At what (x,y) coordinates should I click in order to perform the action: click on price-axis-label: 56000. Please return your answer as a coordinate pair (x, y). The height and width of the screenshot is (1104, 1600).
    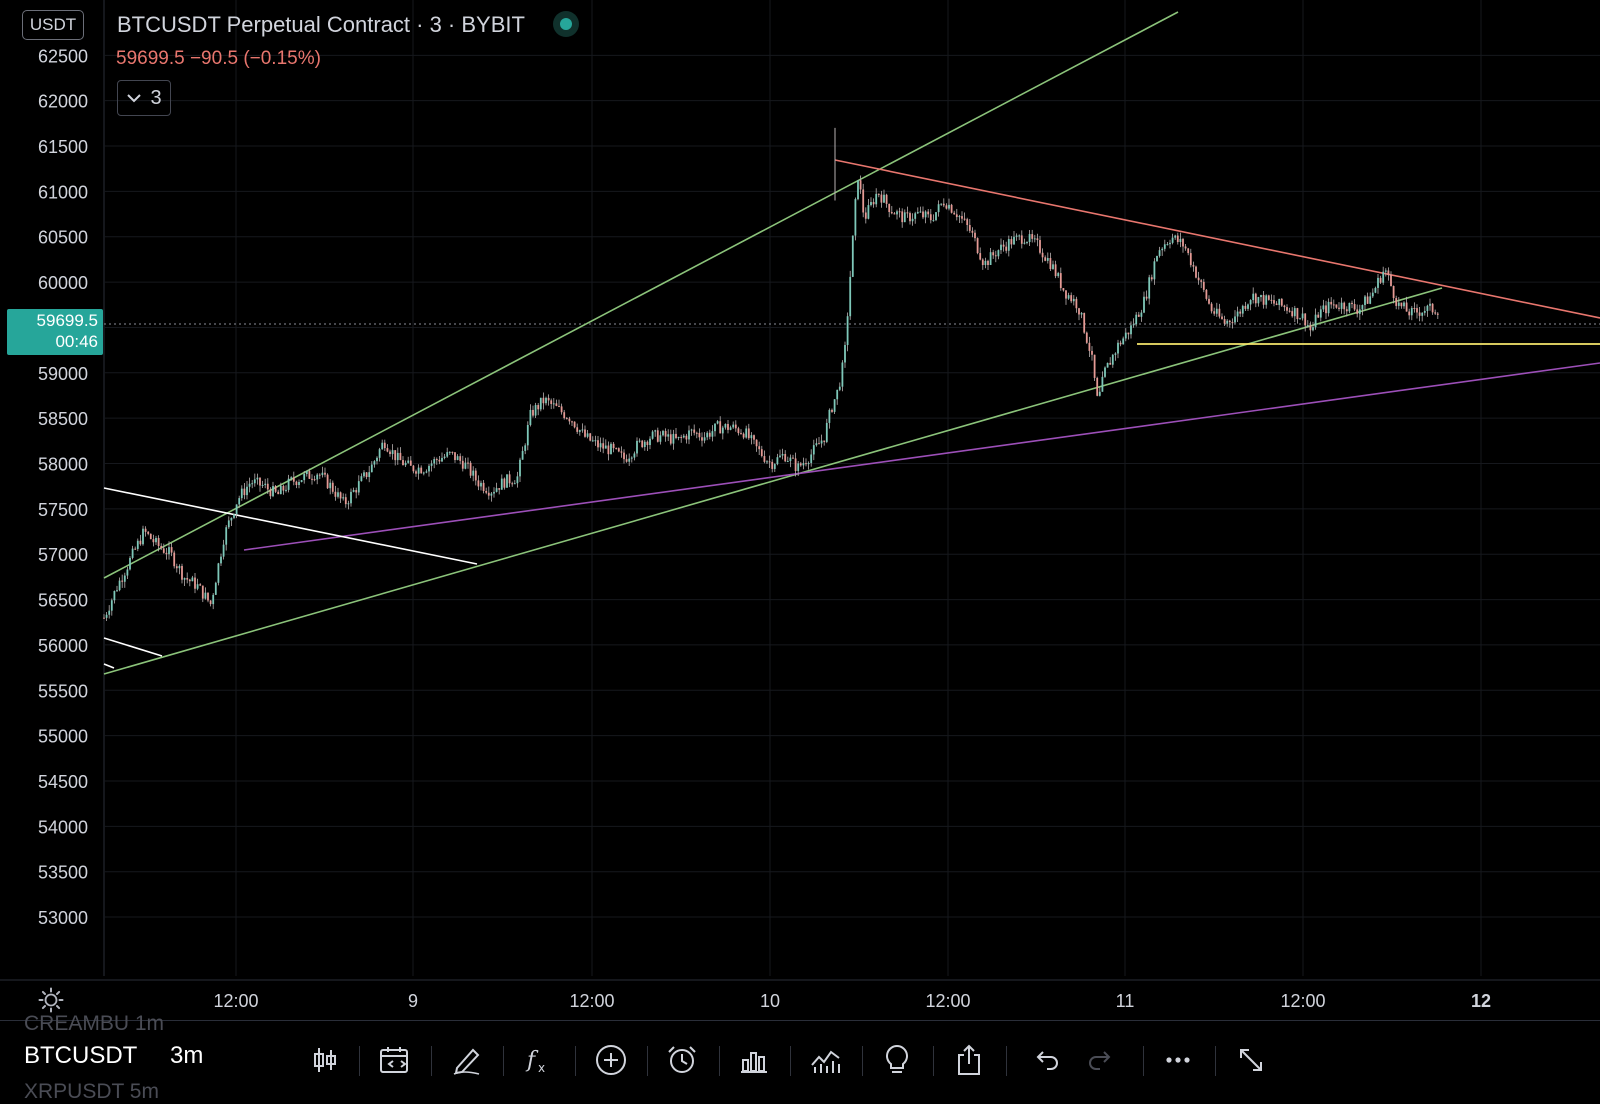
    Looking at the image, I should click on (63, 646).